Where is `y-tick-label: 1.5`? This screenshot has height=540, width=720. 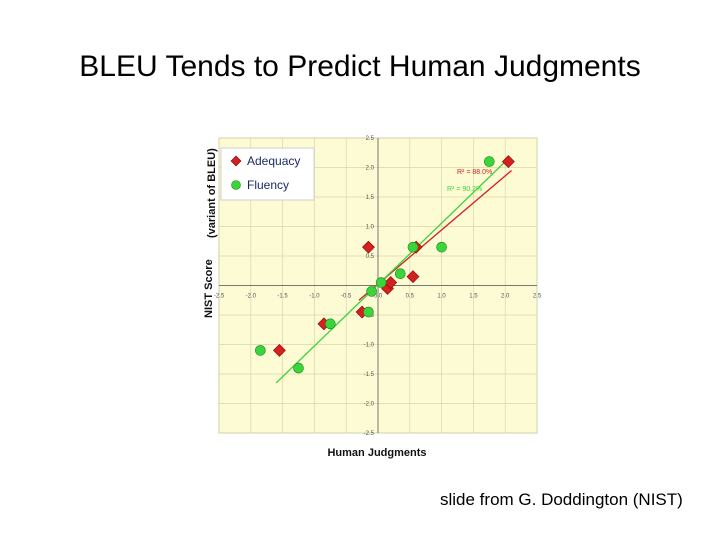 y-tick-label: 1.5 is located at coordinates (370, 198).